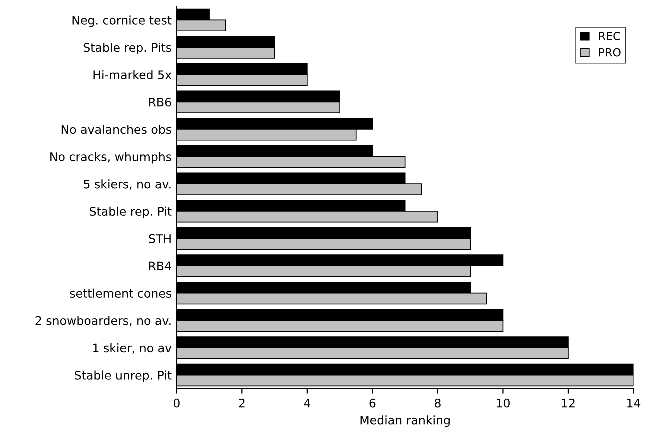 The width and height of the screenshot is (648, 437). What do you see at coordinates (610, 52) in the screenshot?
I see `legend-label: PRO` at bounding box center [610, 52].